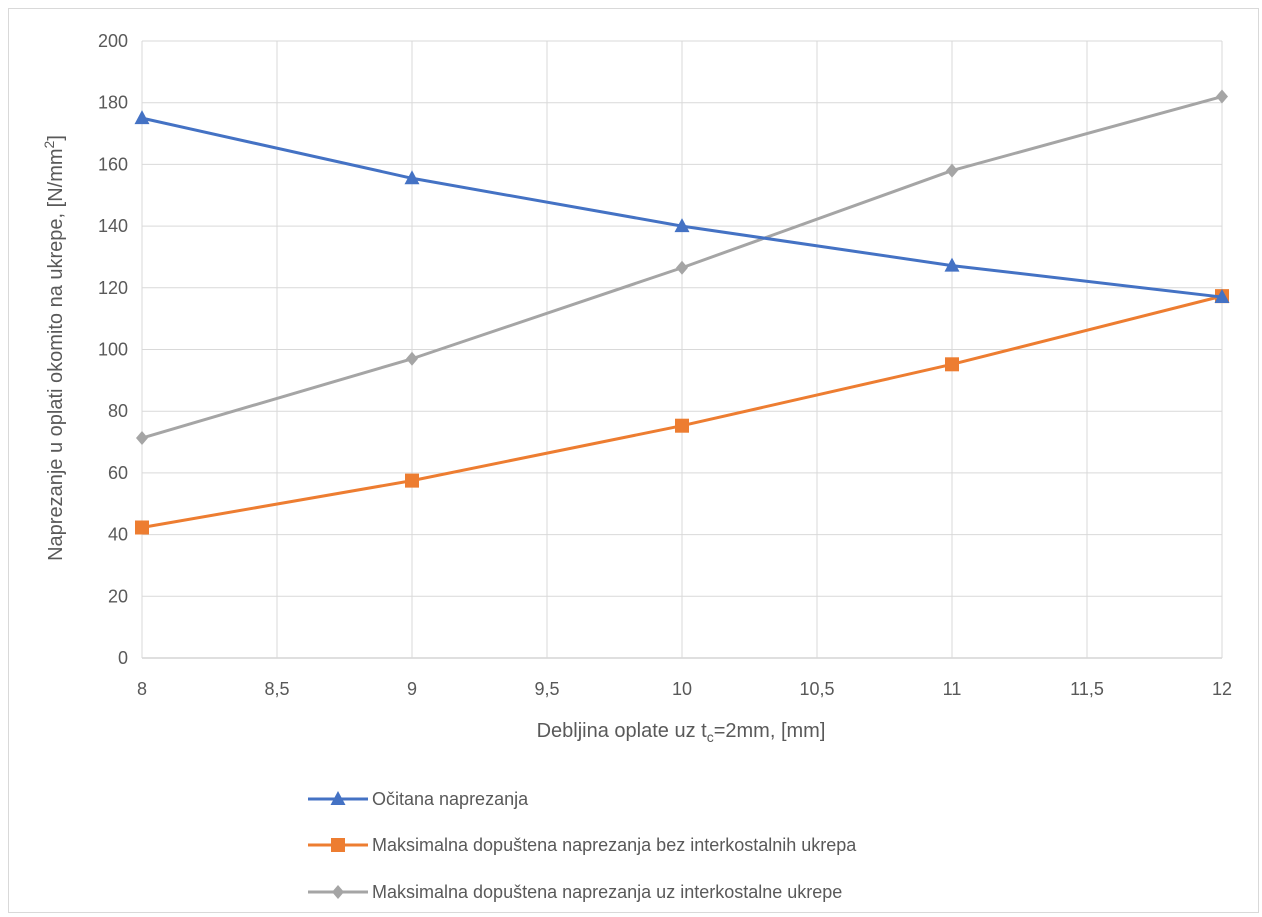  I want to click on x-tick-label: 10, so click(682, 689).